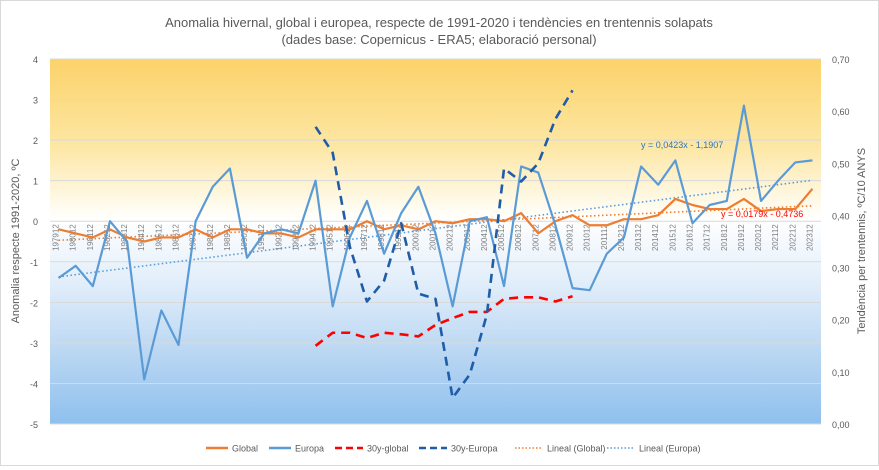 Image resolution: width=879 pixels, height=470 pixels. I want to click on legend-label-lineal-global: Lineal (Global), so click(576, 449).